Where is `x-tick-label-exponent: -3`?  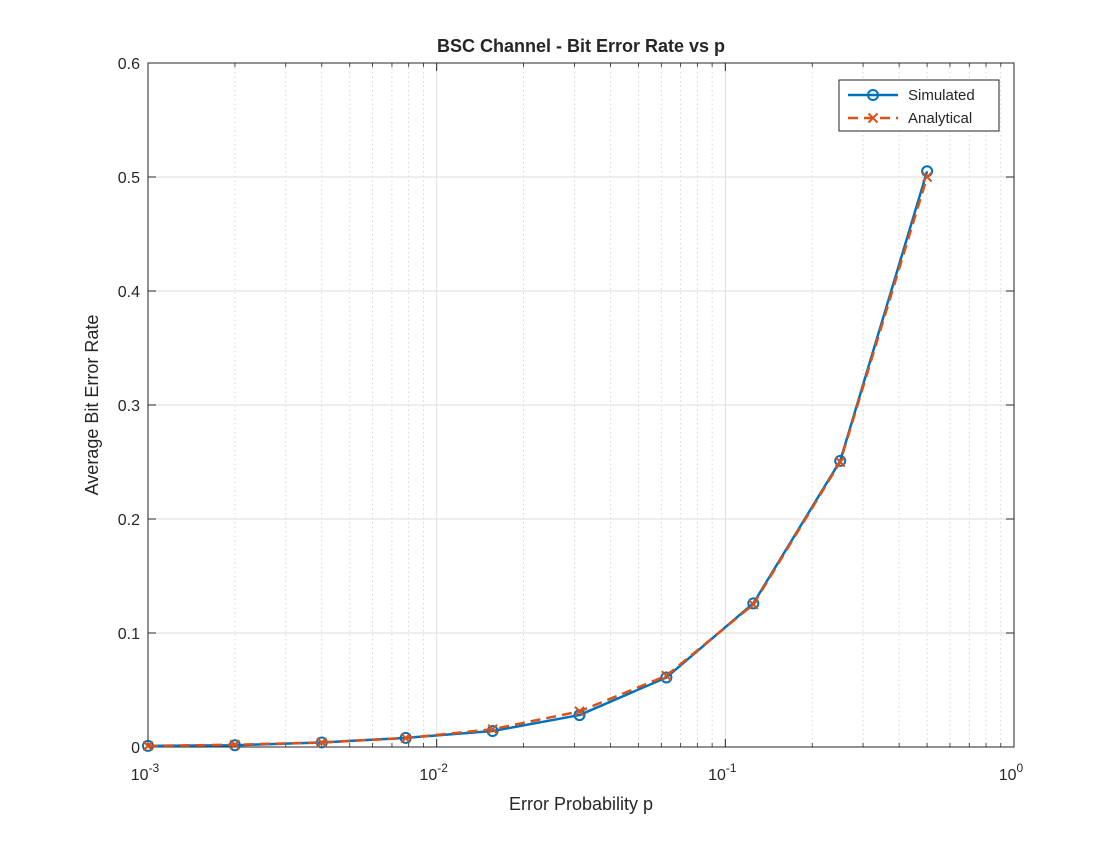 x-tick-label-exponent: -3 is located at coordinates (154, 768).